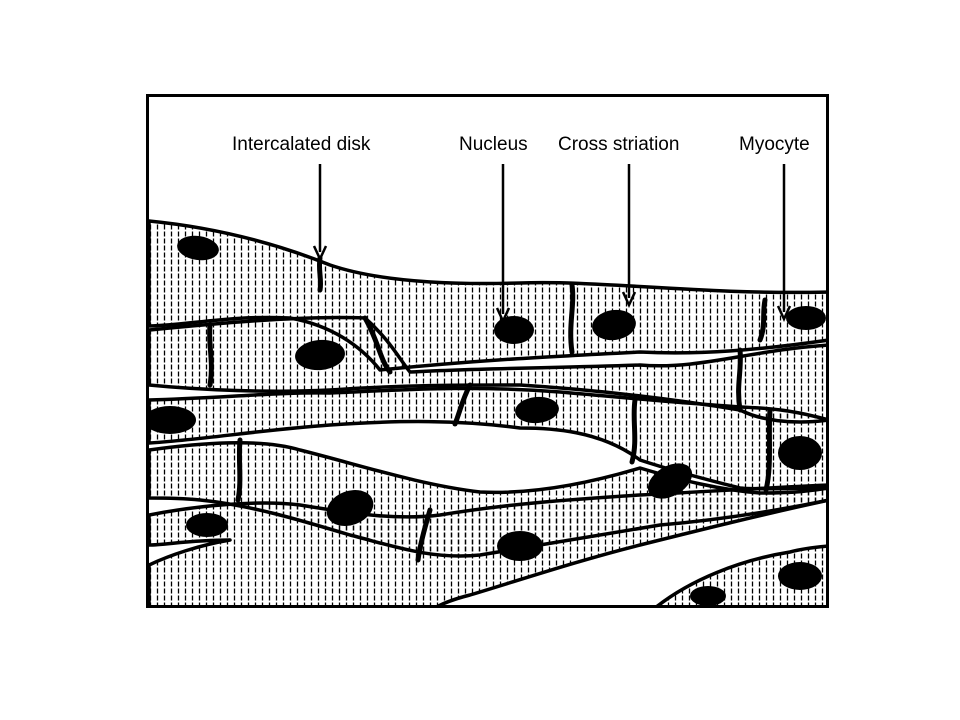 Image resolution: width=960 pixels, height=720 pixels. What do you see at coordinates (619, 144) in the screenshot?
I see `label-cross-striation: Cross striation` at bounding box center [619, 144].